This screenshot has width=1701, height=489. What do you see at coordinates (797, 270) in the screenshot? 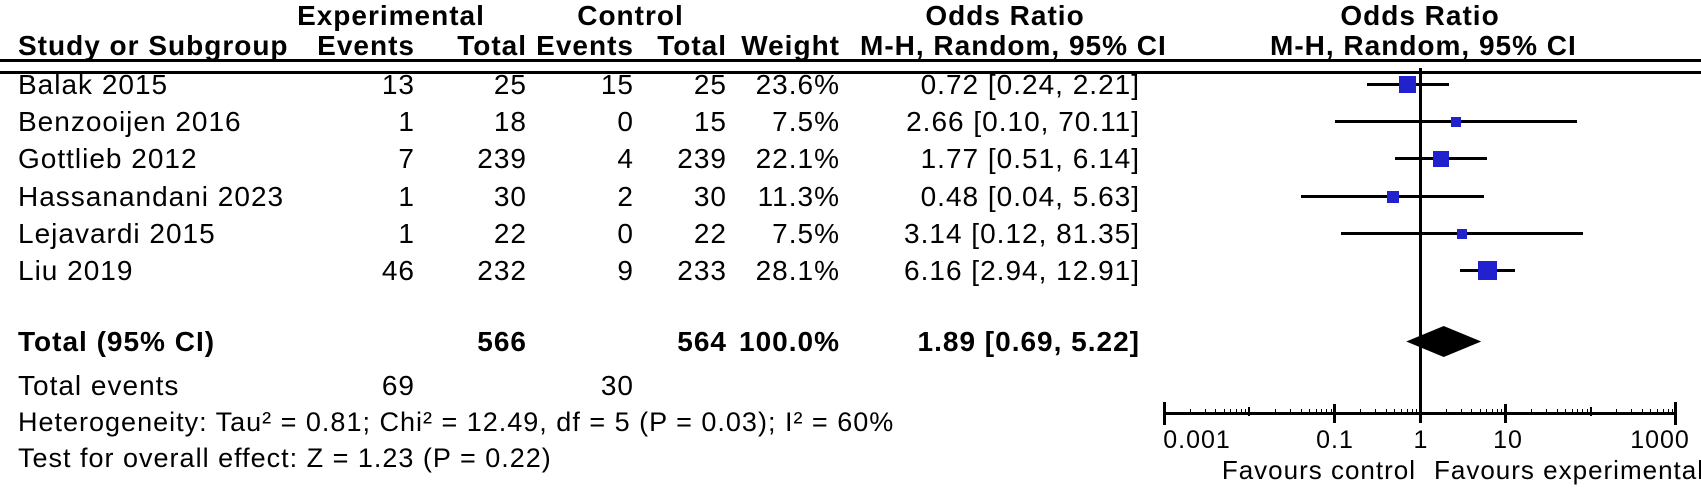
I see `weight-value: 28.1%` at bounding box center [797, 270].